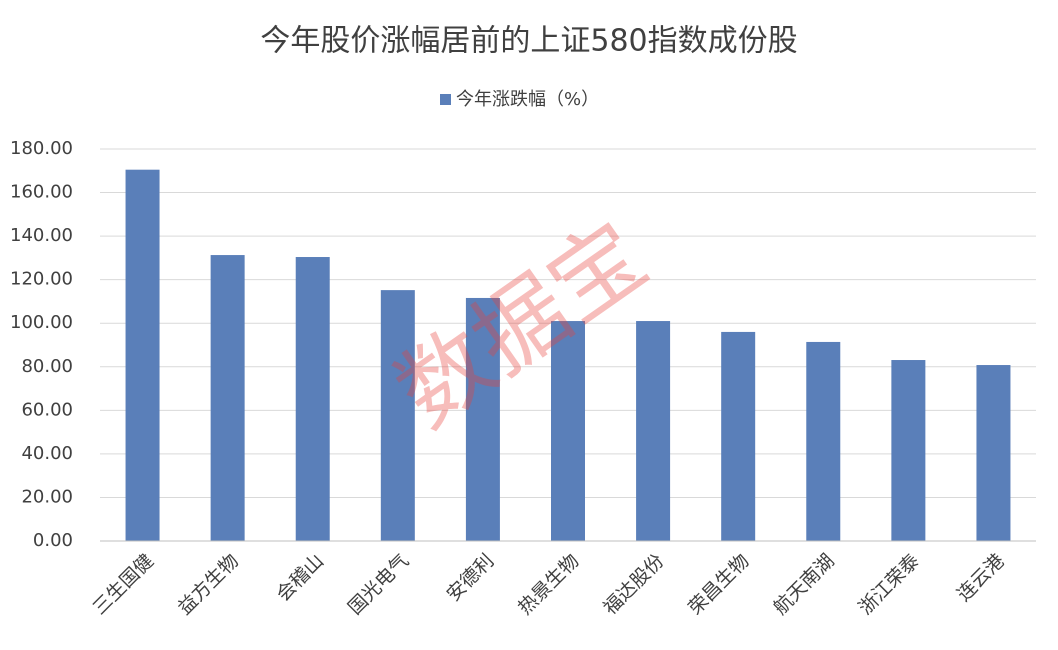 This screenshot has height=650, width=1058. What do you see at coordinates (53, 540) in the screenshot?
I see `y-tick-label: 0.00` at bounding box center [53, 540].